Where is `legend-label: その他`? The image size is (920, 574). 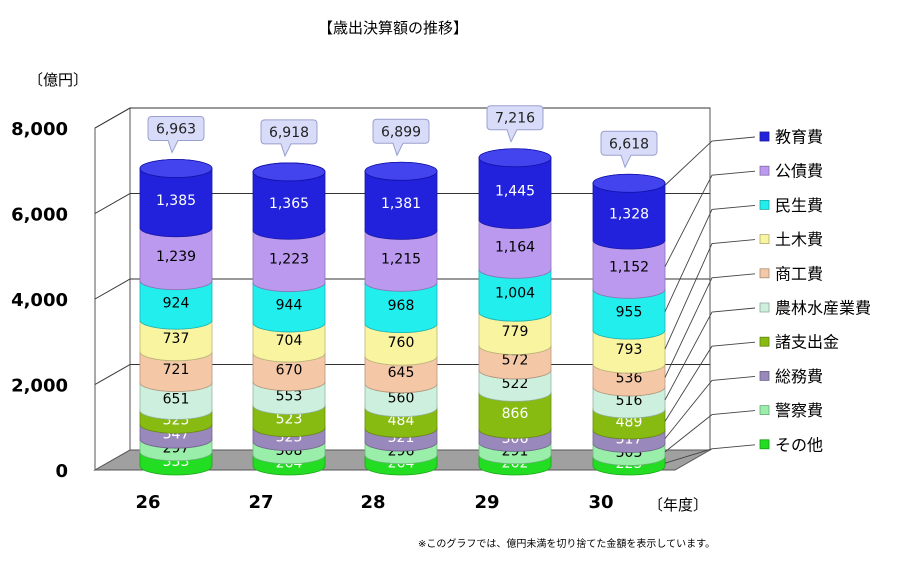 legend-label: その他 is located at coordinates (799, 444).